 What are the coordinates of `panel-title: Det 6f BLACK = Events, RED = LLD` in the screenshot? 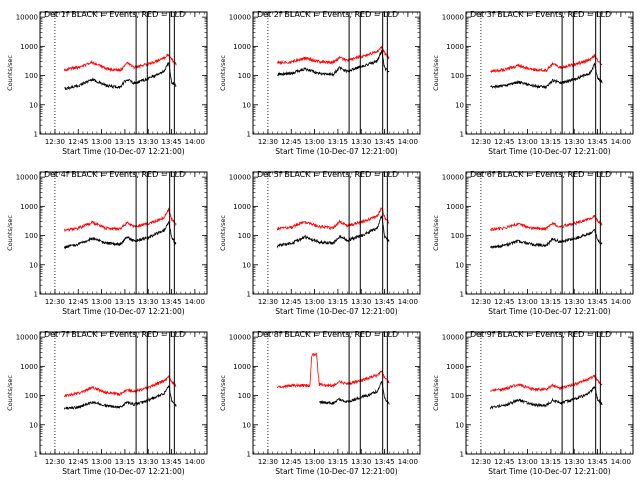 It's located at (540, 174).